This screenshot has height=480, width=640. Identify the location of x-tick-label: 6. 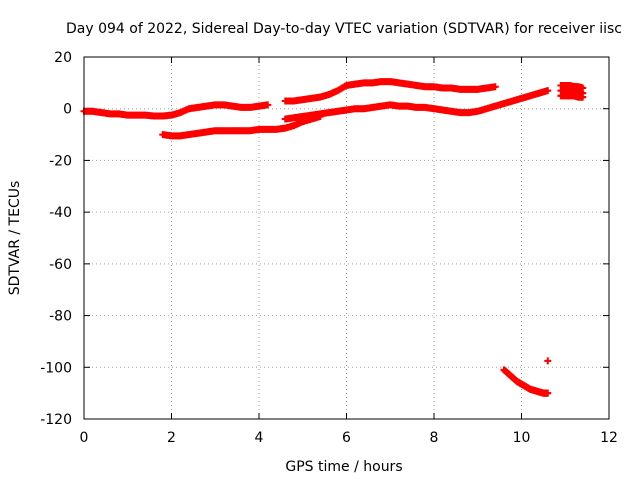
(346, 438).